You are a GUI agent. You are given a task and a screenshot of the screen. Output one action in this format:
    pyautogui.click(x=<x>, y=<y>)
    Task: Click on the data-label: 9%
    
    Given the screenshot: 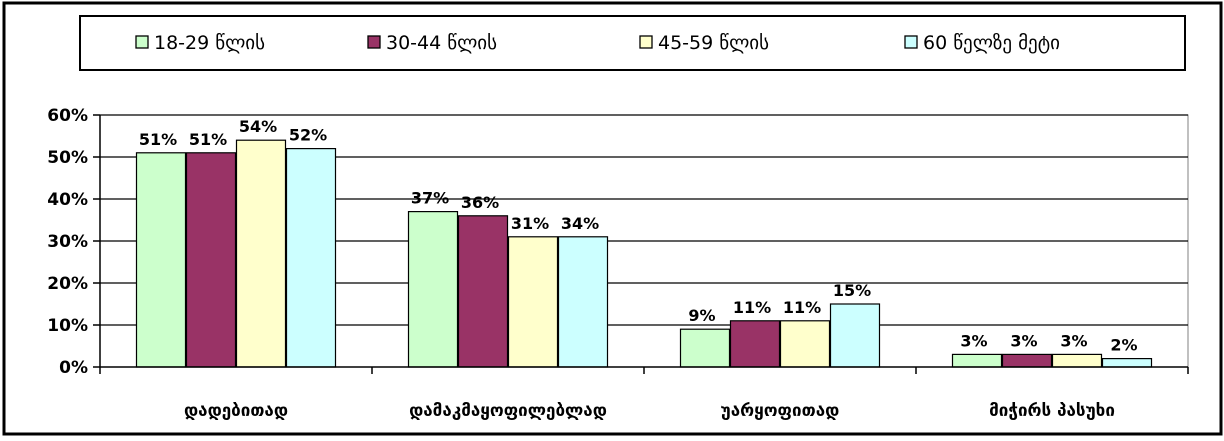 What is the action you would take?
    pyautogui.click(x=701, y=315)
    